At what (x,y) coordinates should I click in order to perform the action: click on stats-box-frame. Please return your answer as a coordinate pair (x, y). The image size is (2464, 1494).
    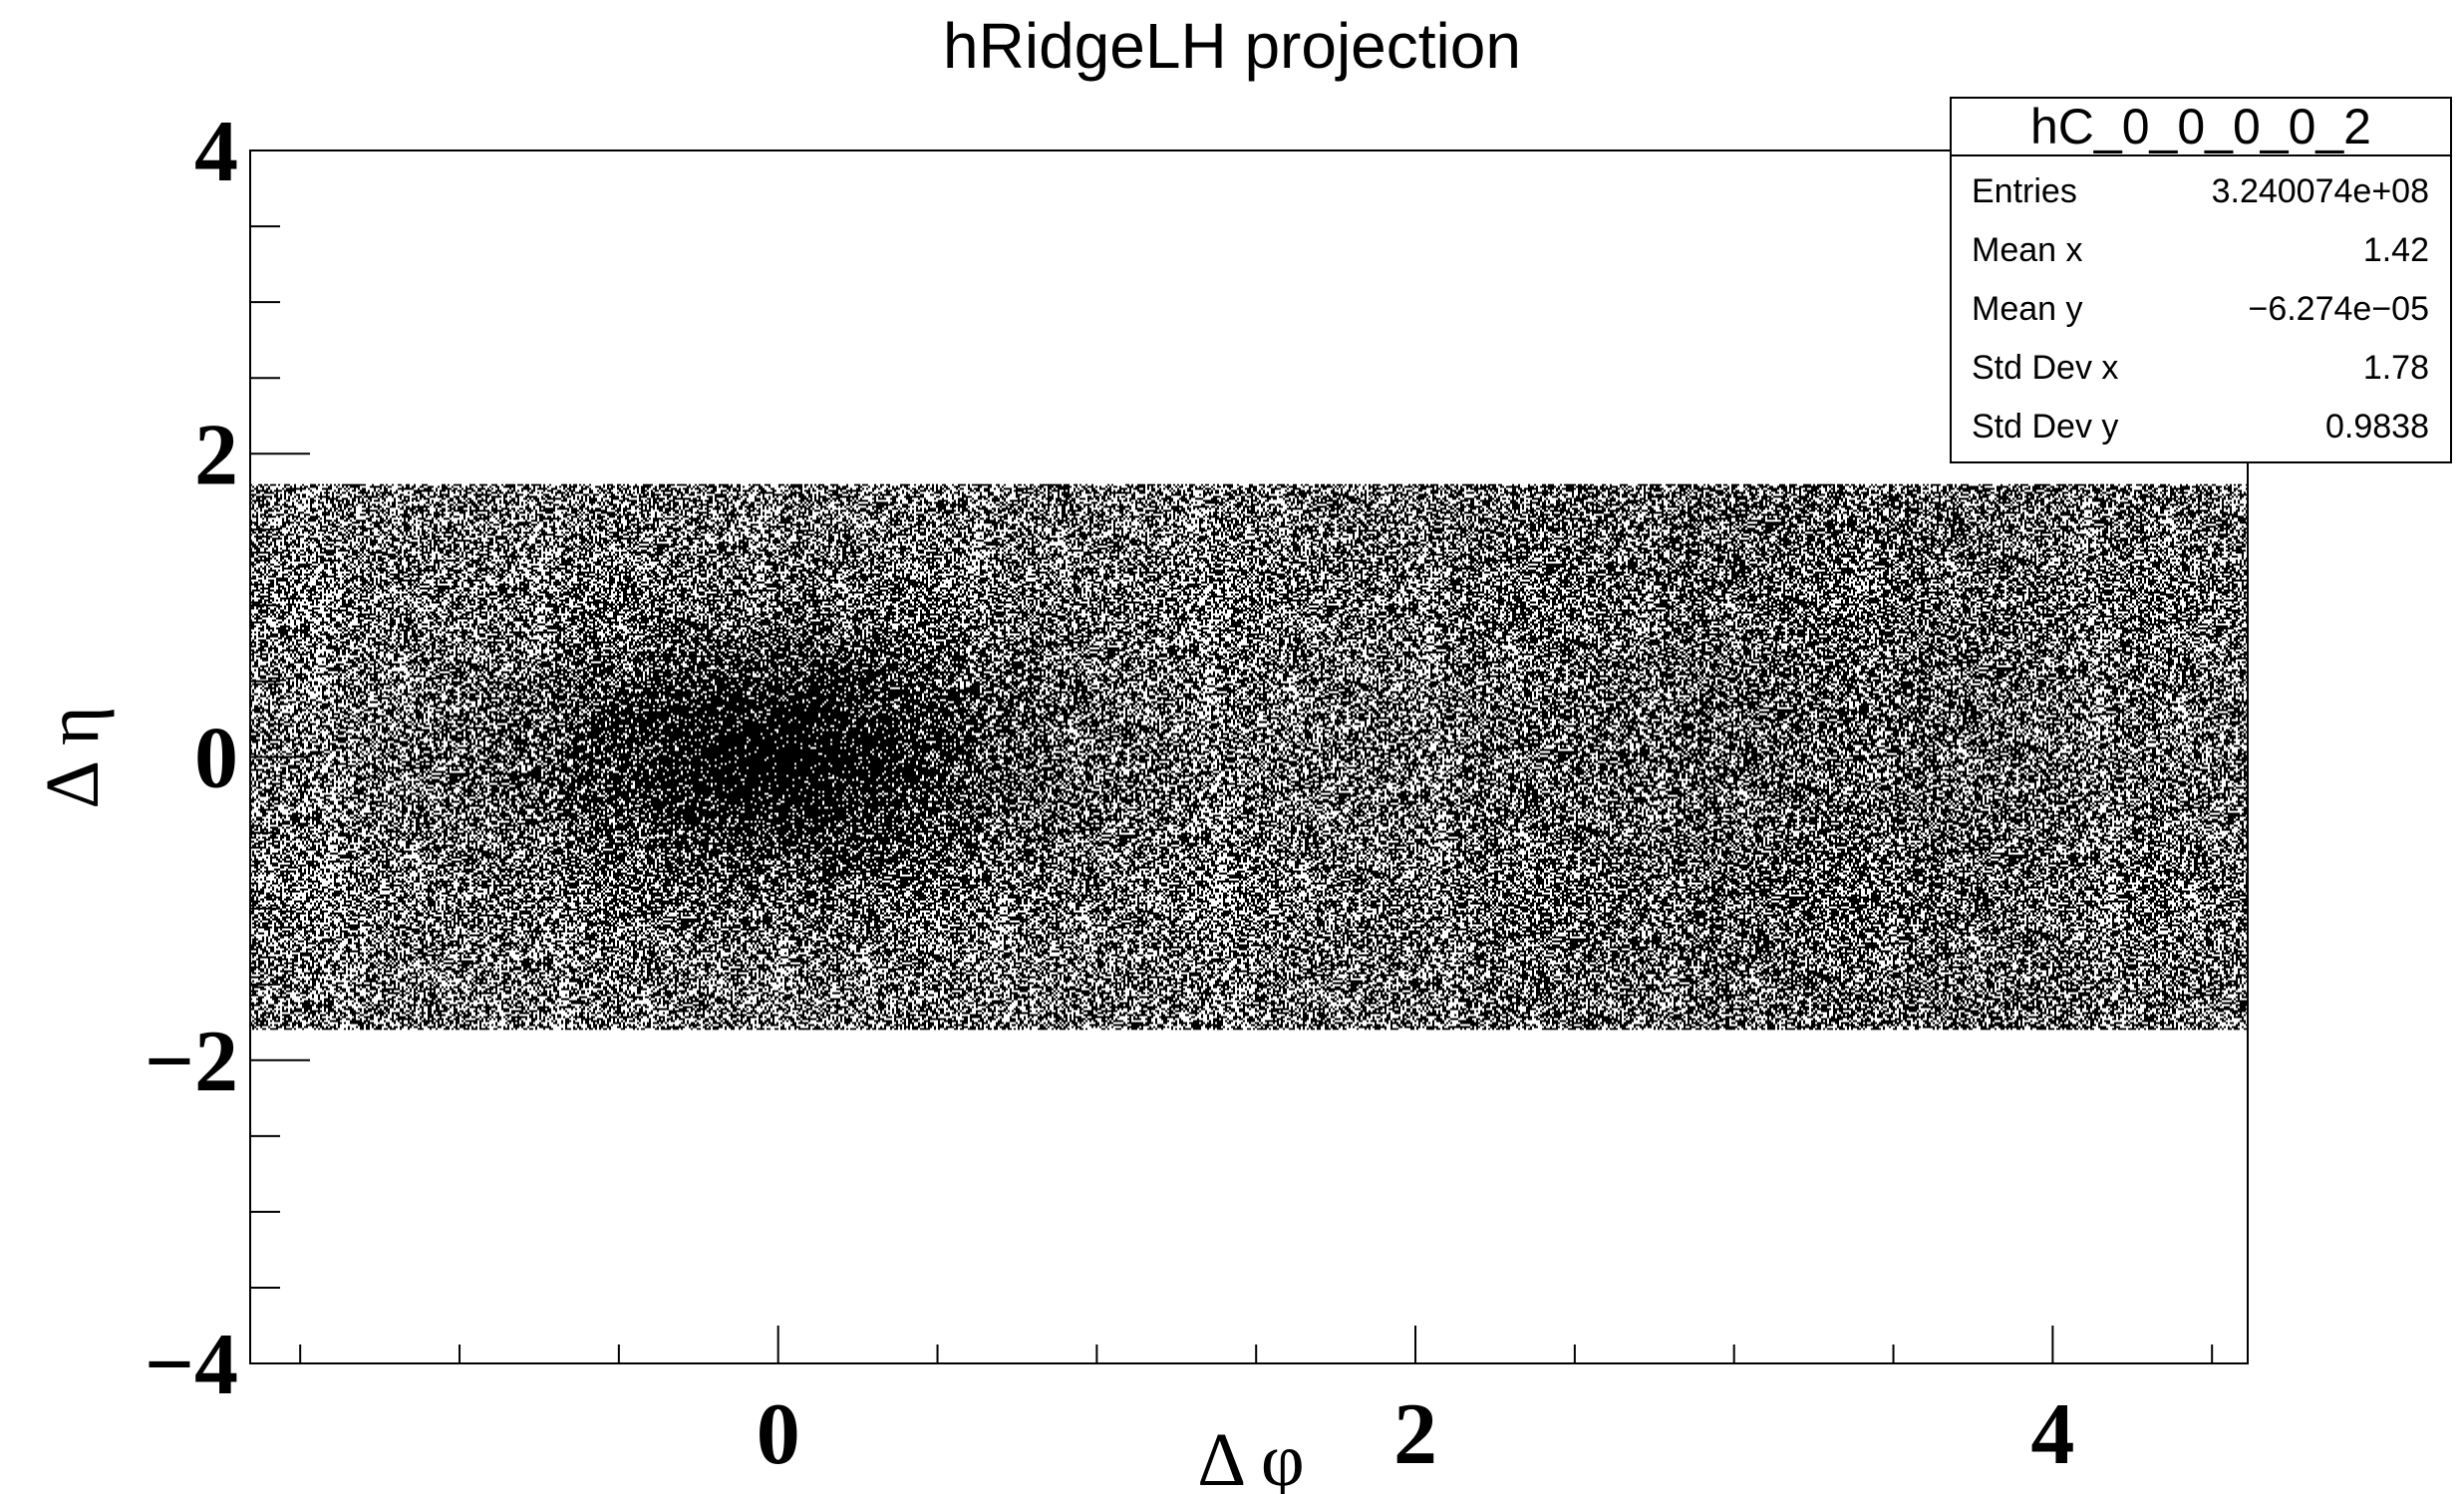
    Looking at the image, I should click on (2201, 280).